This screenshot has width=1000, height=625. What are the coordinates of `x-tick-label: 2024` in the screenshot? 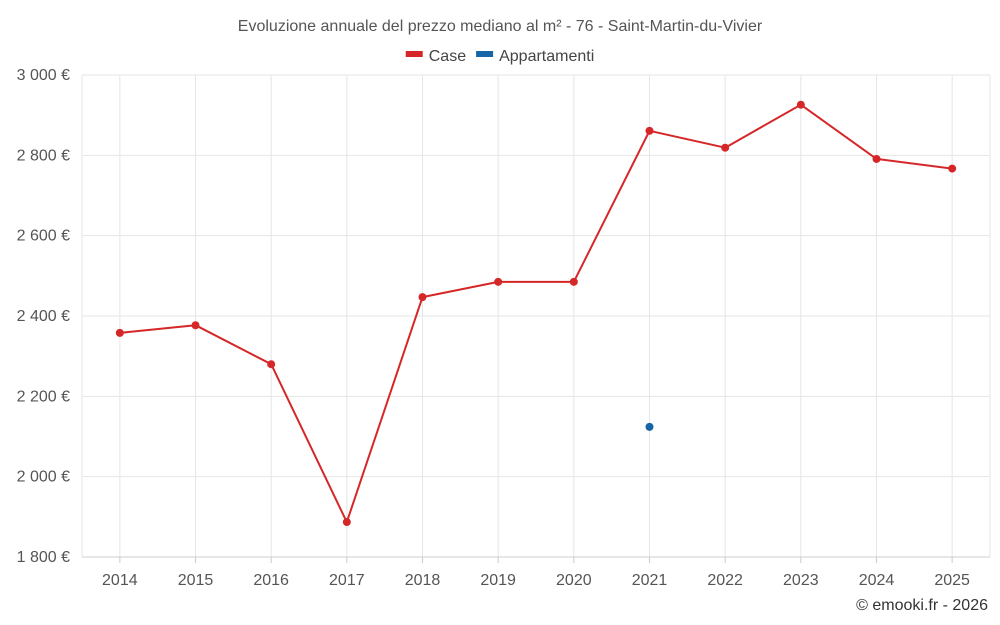 It's located at (877, 580).